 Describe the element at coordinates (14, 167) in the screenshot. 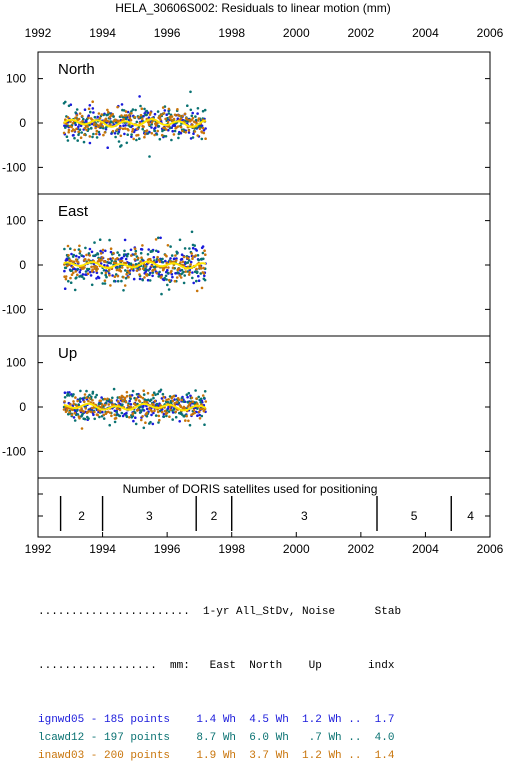

I see `y-tick-label: -100` at that location.